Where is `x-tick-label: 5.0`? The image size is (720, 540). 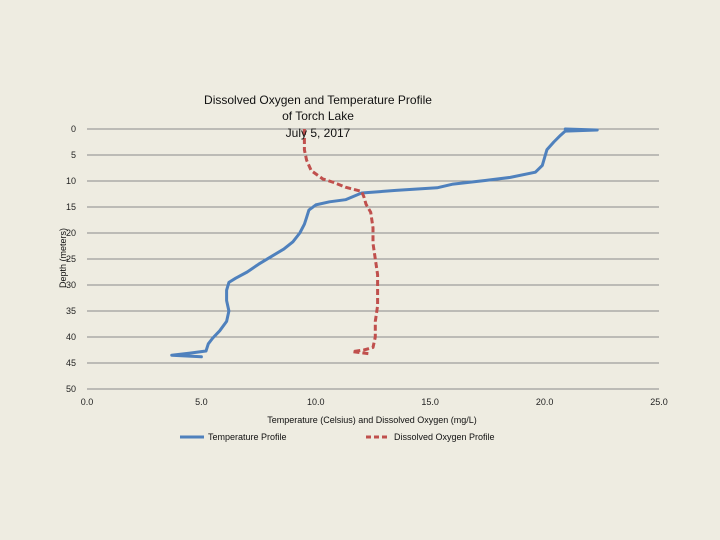
x-tick-label: 5.0 is located at coordinates (201, 402).